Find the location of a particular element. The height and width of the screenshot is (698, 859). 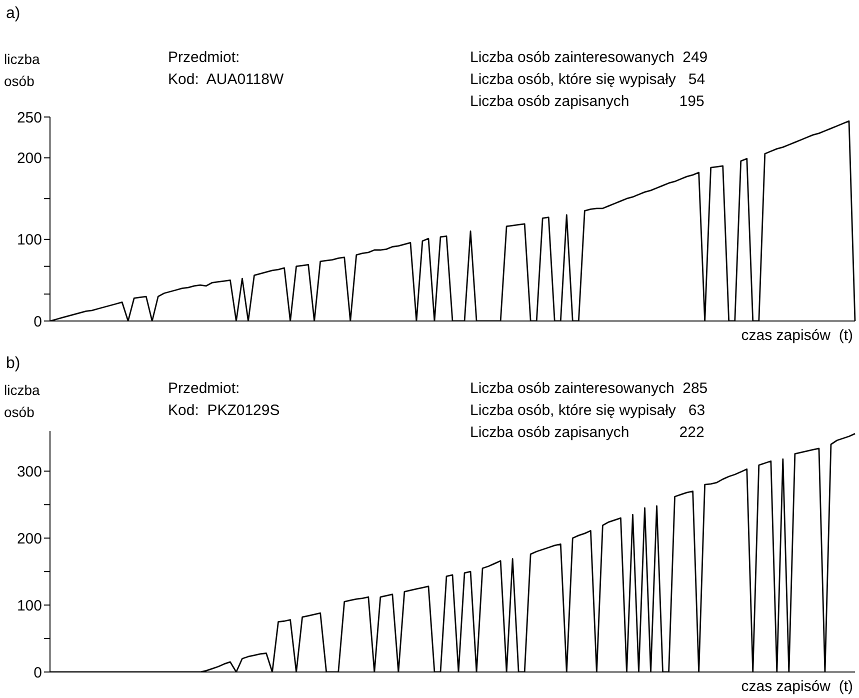

y-tick-label: 250 is located at coordinates (29, 117).